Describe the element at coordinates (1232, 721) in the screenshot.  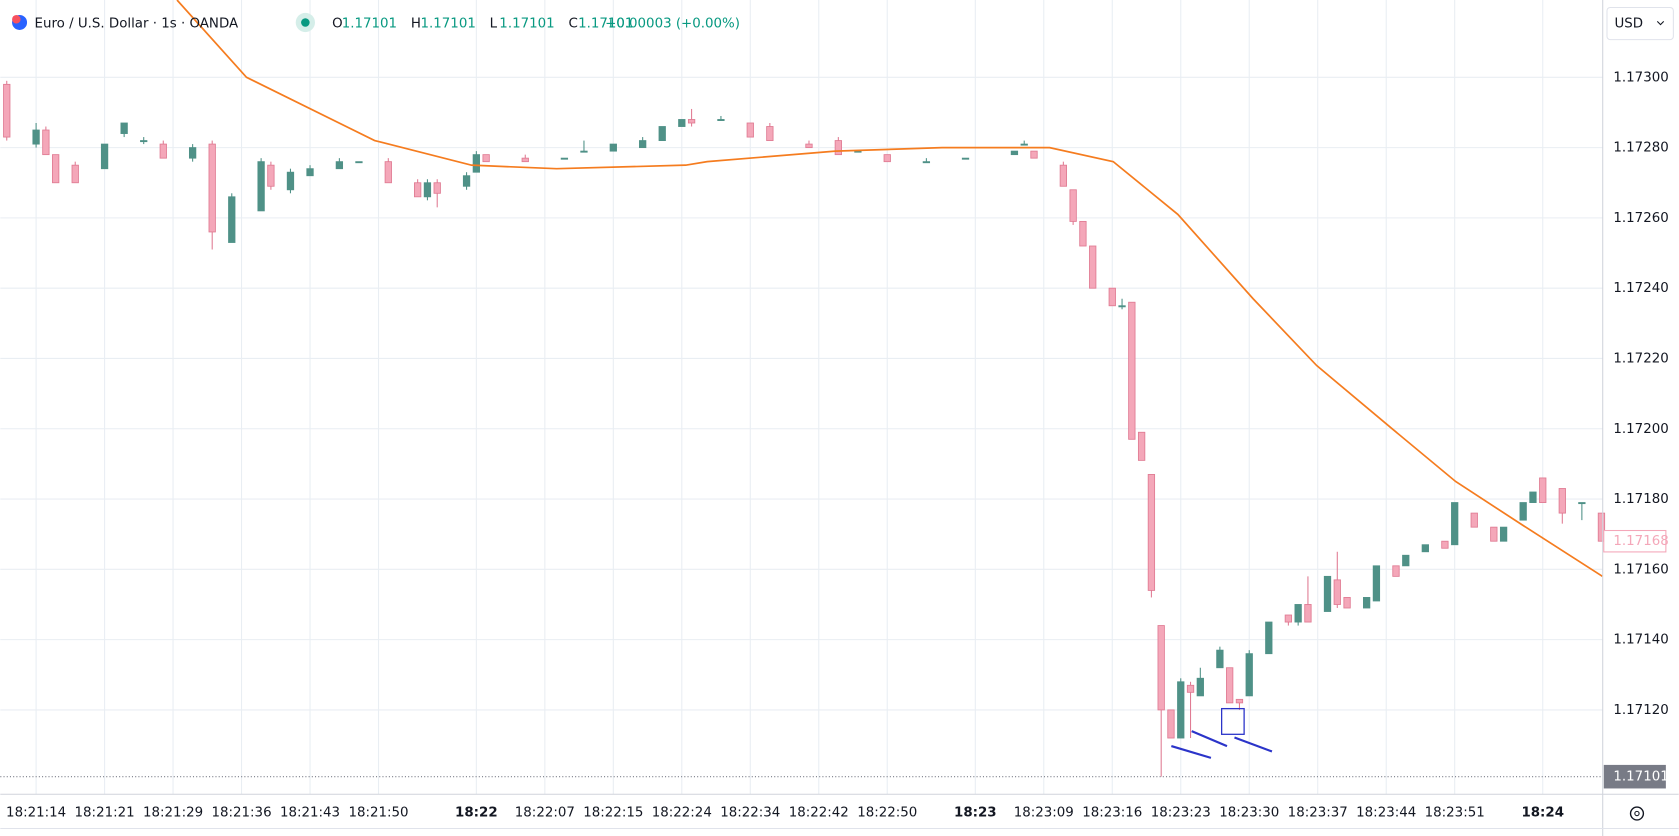
I see `rectangle-drawing` at that location.